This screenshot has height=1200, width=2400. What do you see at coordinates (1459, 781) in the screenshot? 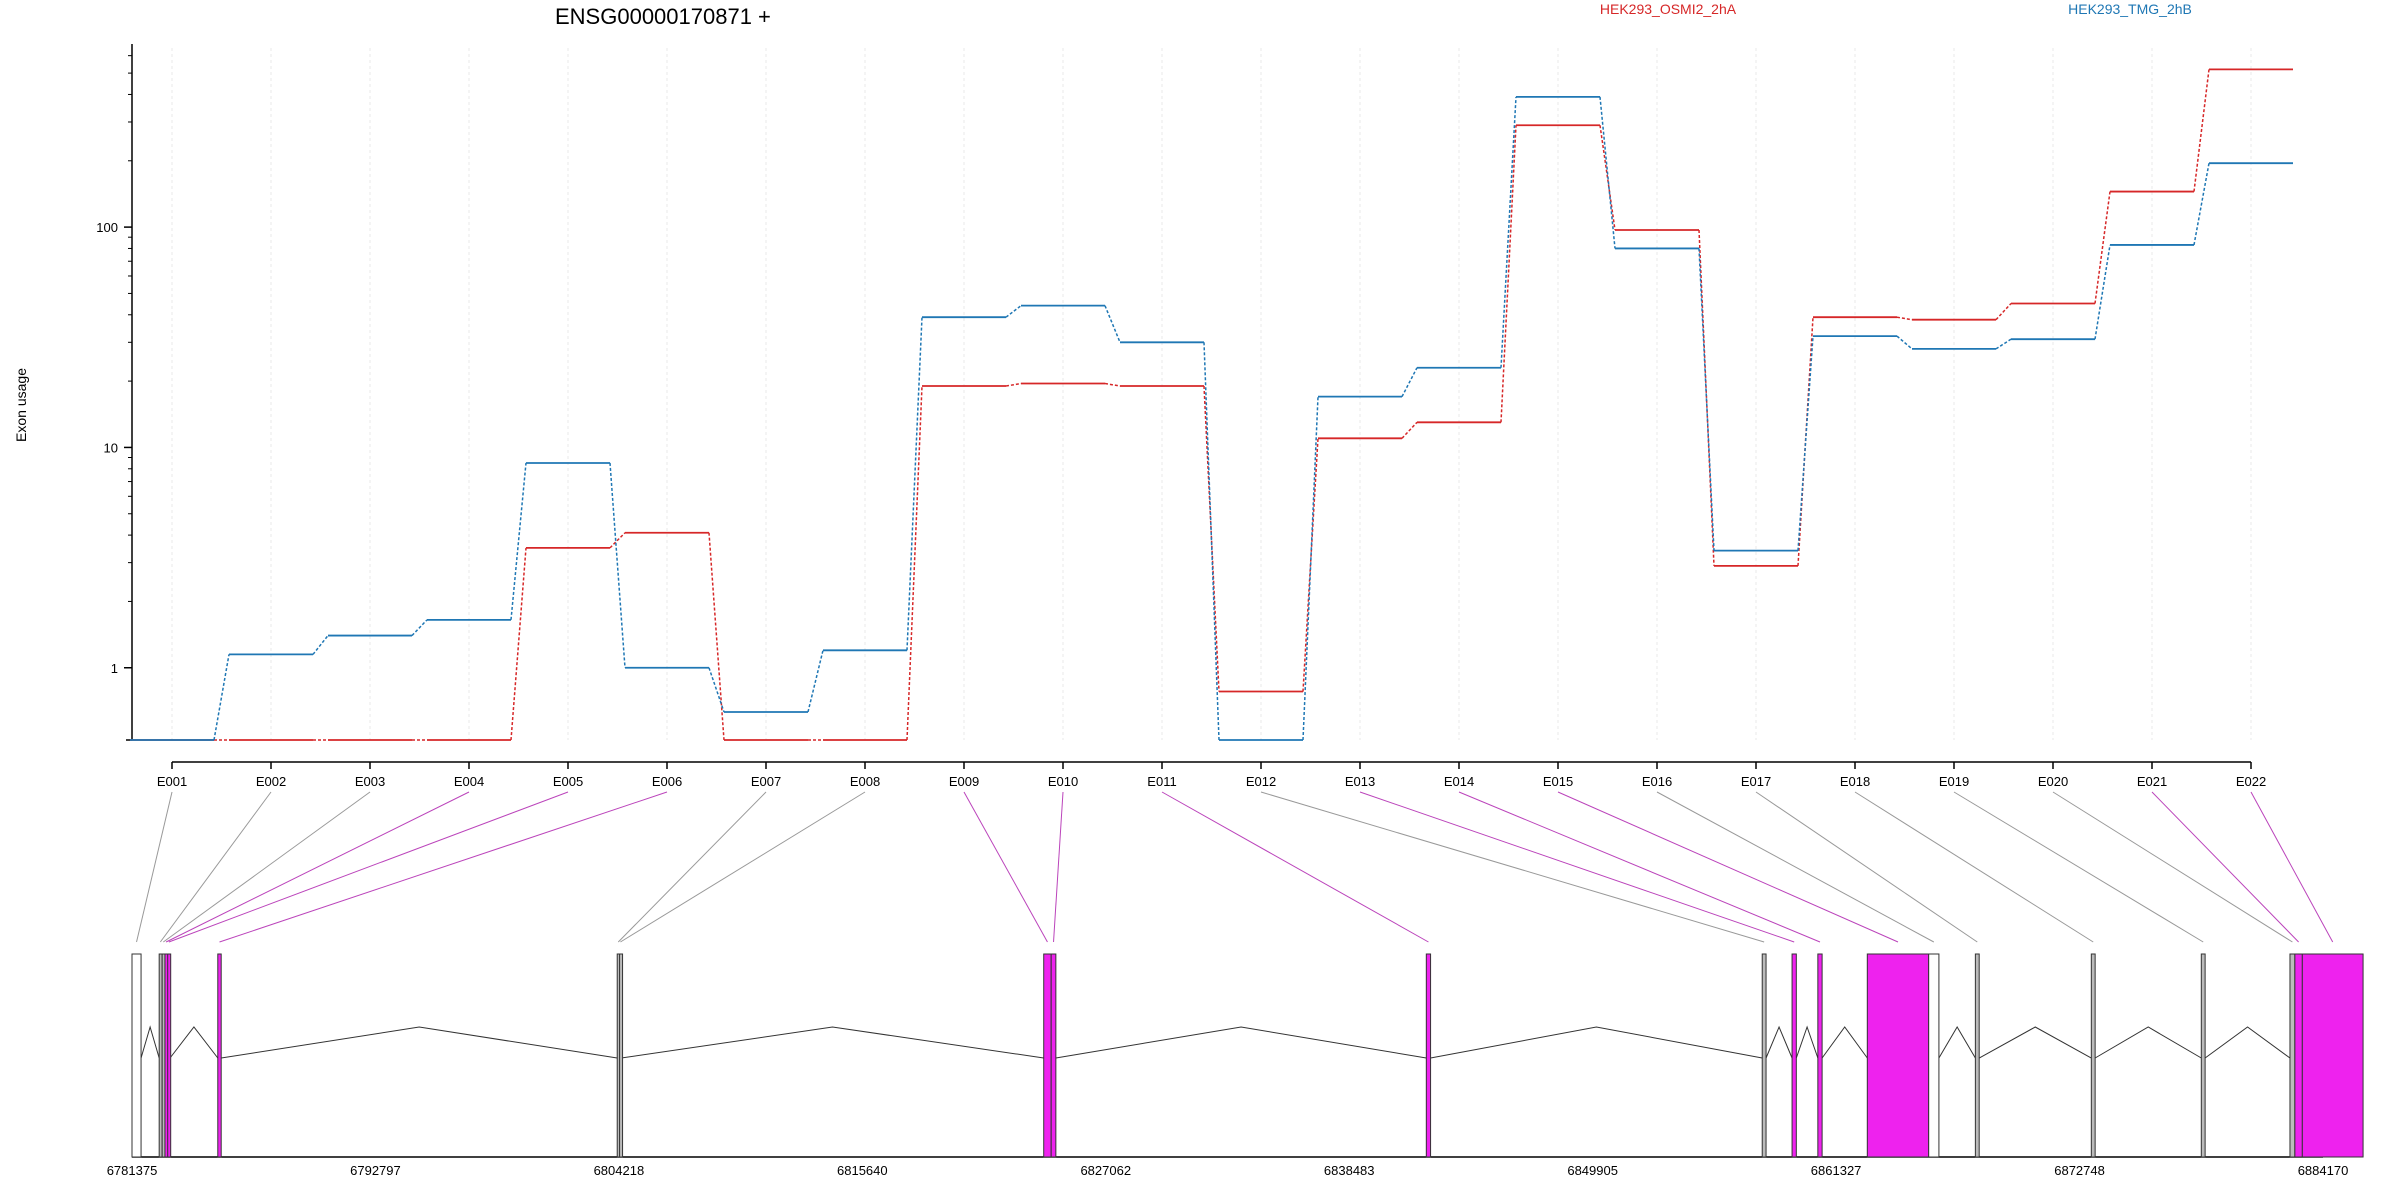
I see `x-tick-label: E014` at bounding box center [1459, 781].